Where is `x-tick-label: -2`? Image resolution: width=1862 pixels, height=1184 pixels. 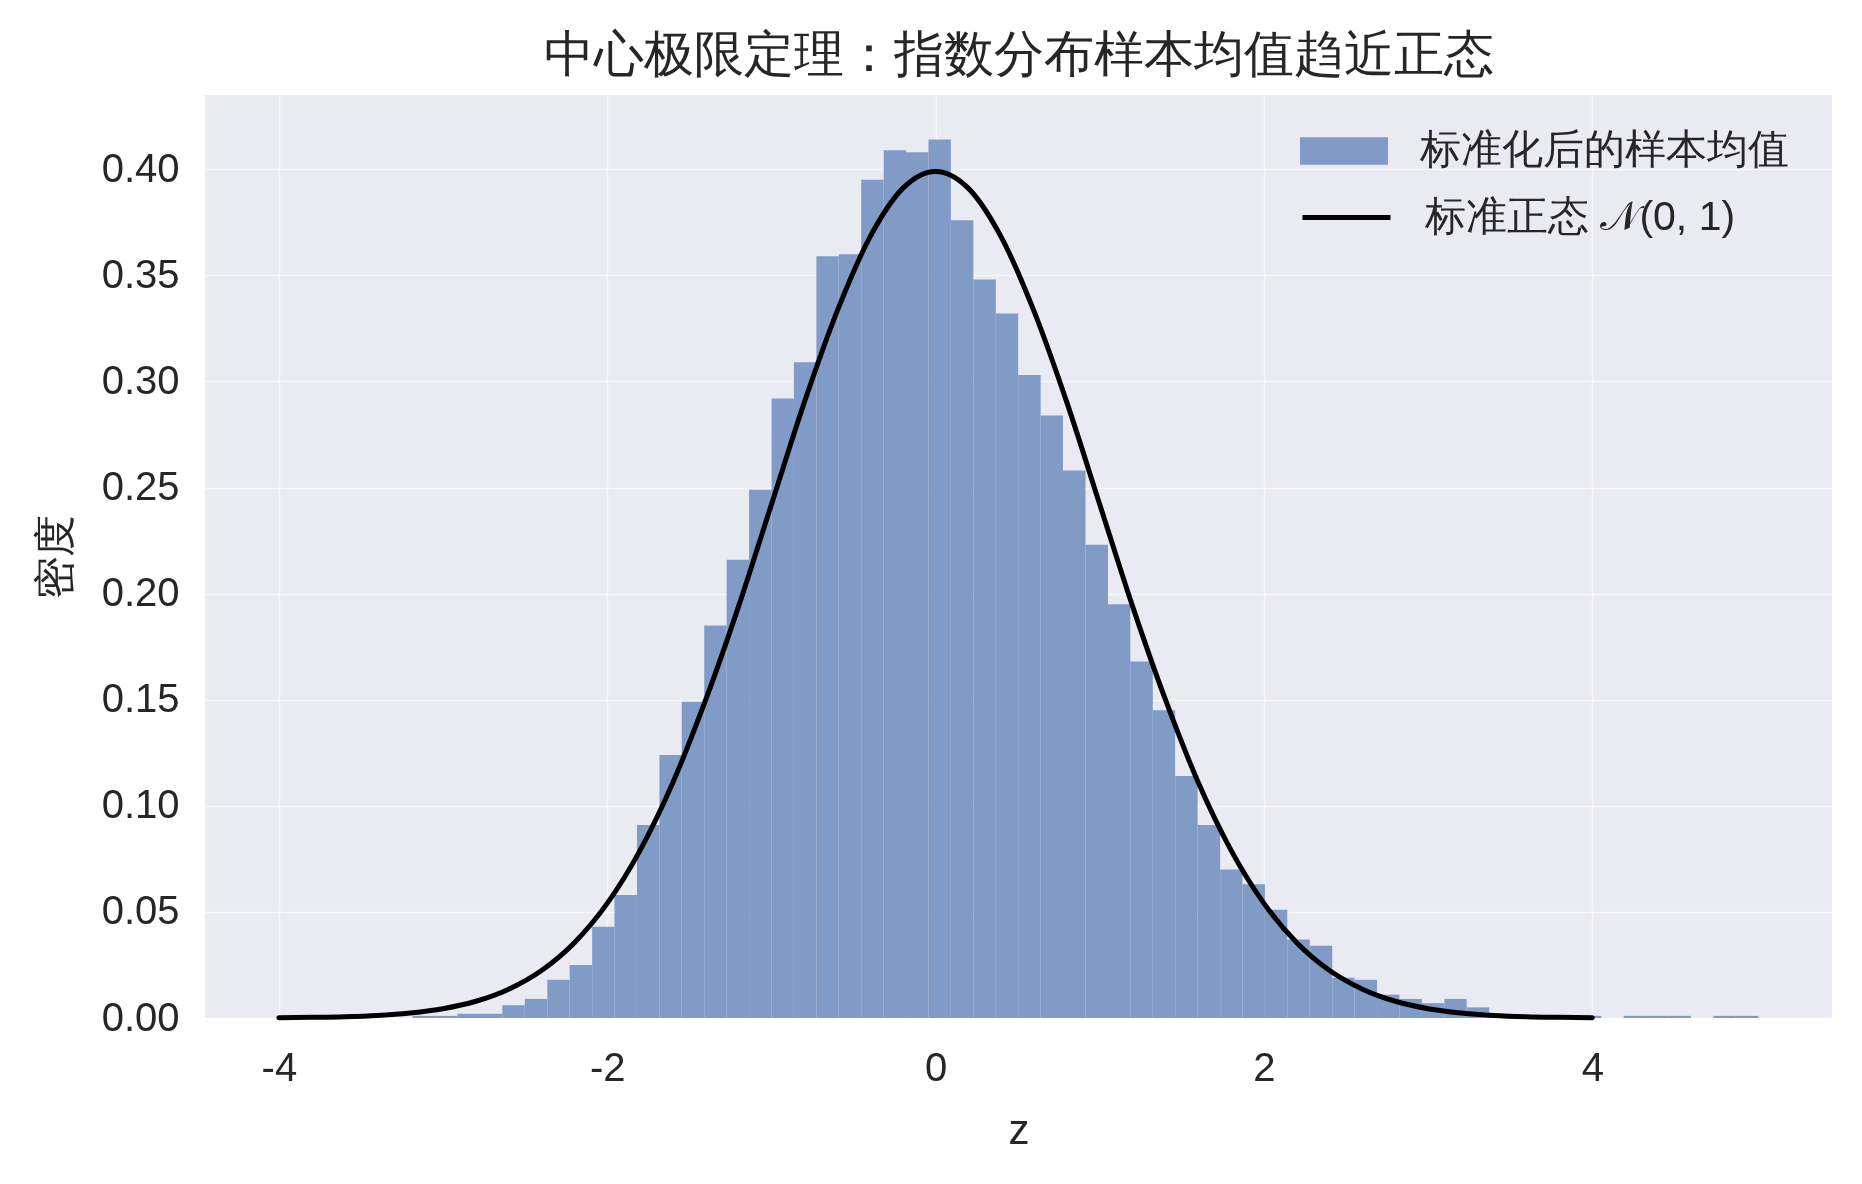
x-tick-label: -2 is located at coordinates (607, 1066).